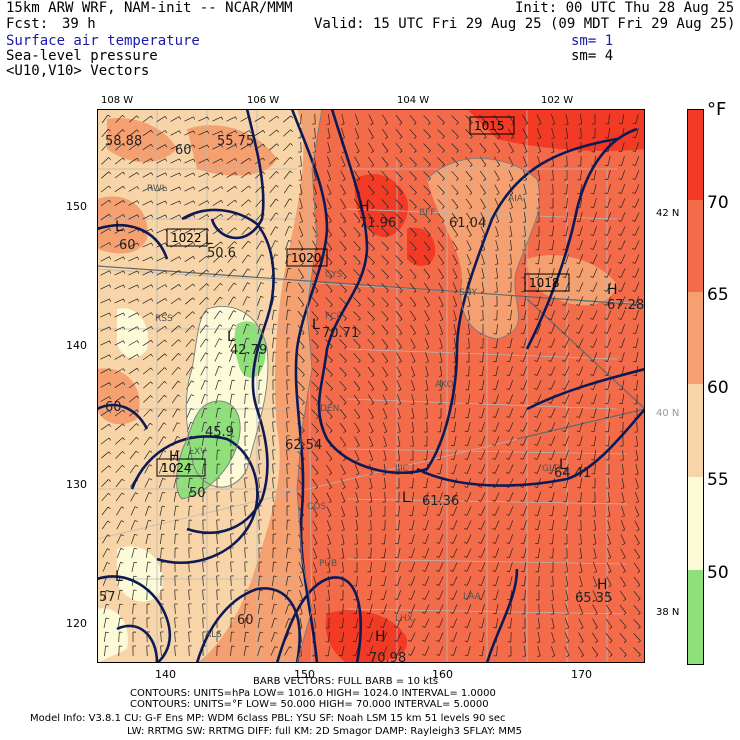 The width and height of the screenshot is (740, 740). What do you see at coordinates (427, 213) in the screenshot?
I see `station-label: BFF` at bounding box center [427, 213].